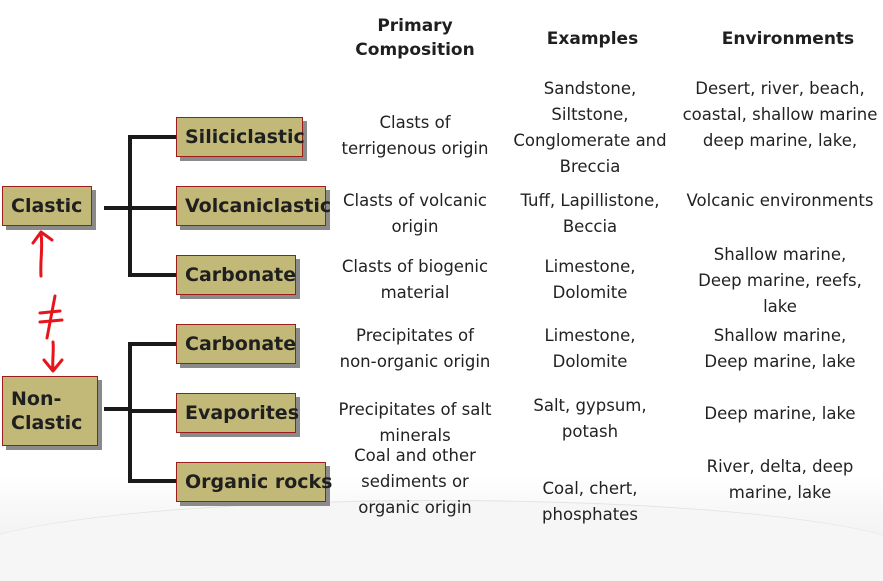 This screenshot has width=883, height=581. What do you see at coordinates (780, 413) in the screenshot?
I see `environments-cell: Deep marine, lake` at bounding box center [780, 413].